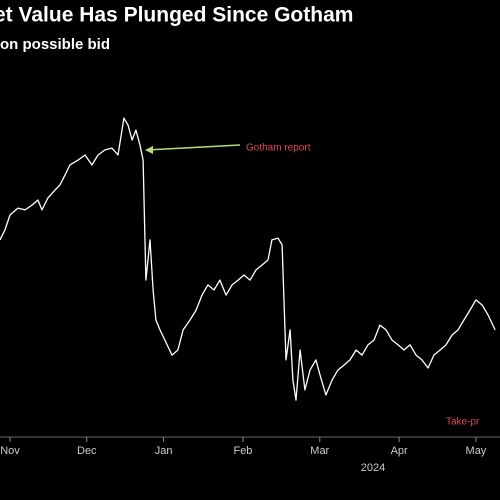 Image resolution: width=500 pixels, height=500 pixels. What do you see at coordinates (55, 44) in the screenshot?
I see `chart-subtitle: on possible bid` at bounding box center [55, 44].